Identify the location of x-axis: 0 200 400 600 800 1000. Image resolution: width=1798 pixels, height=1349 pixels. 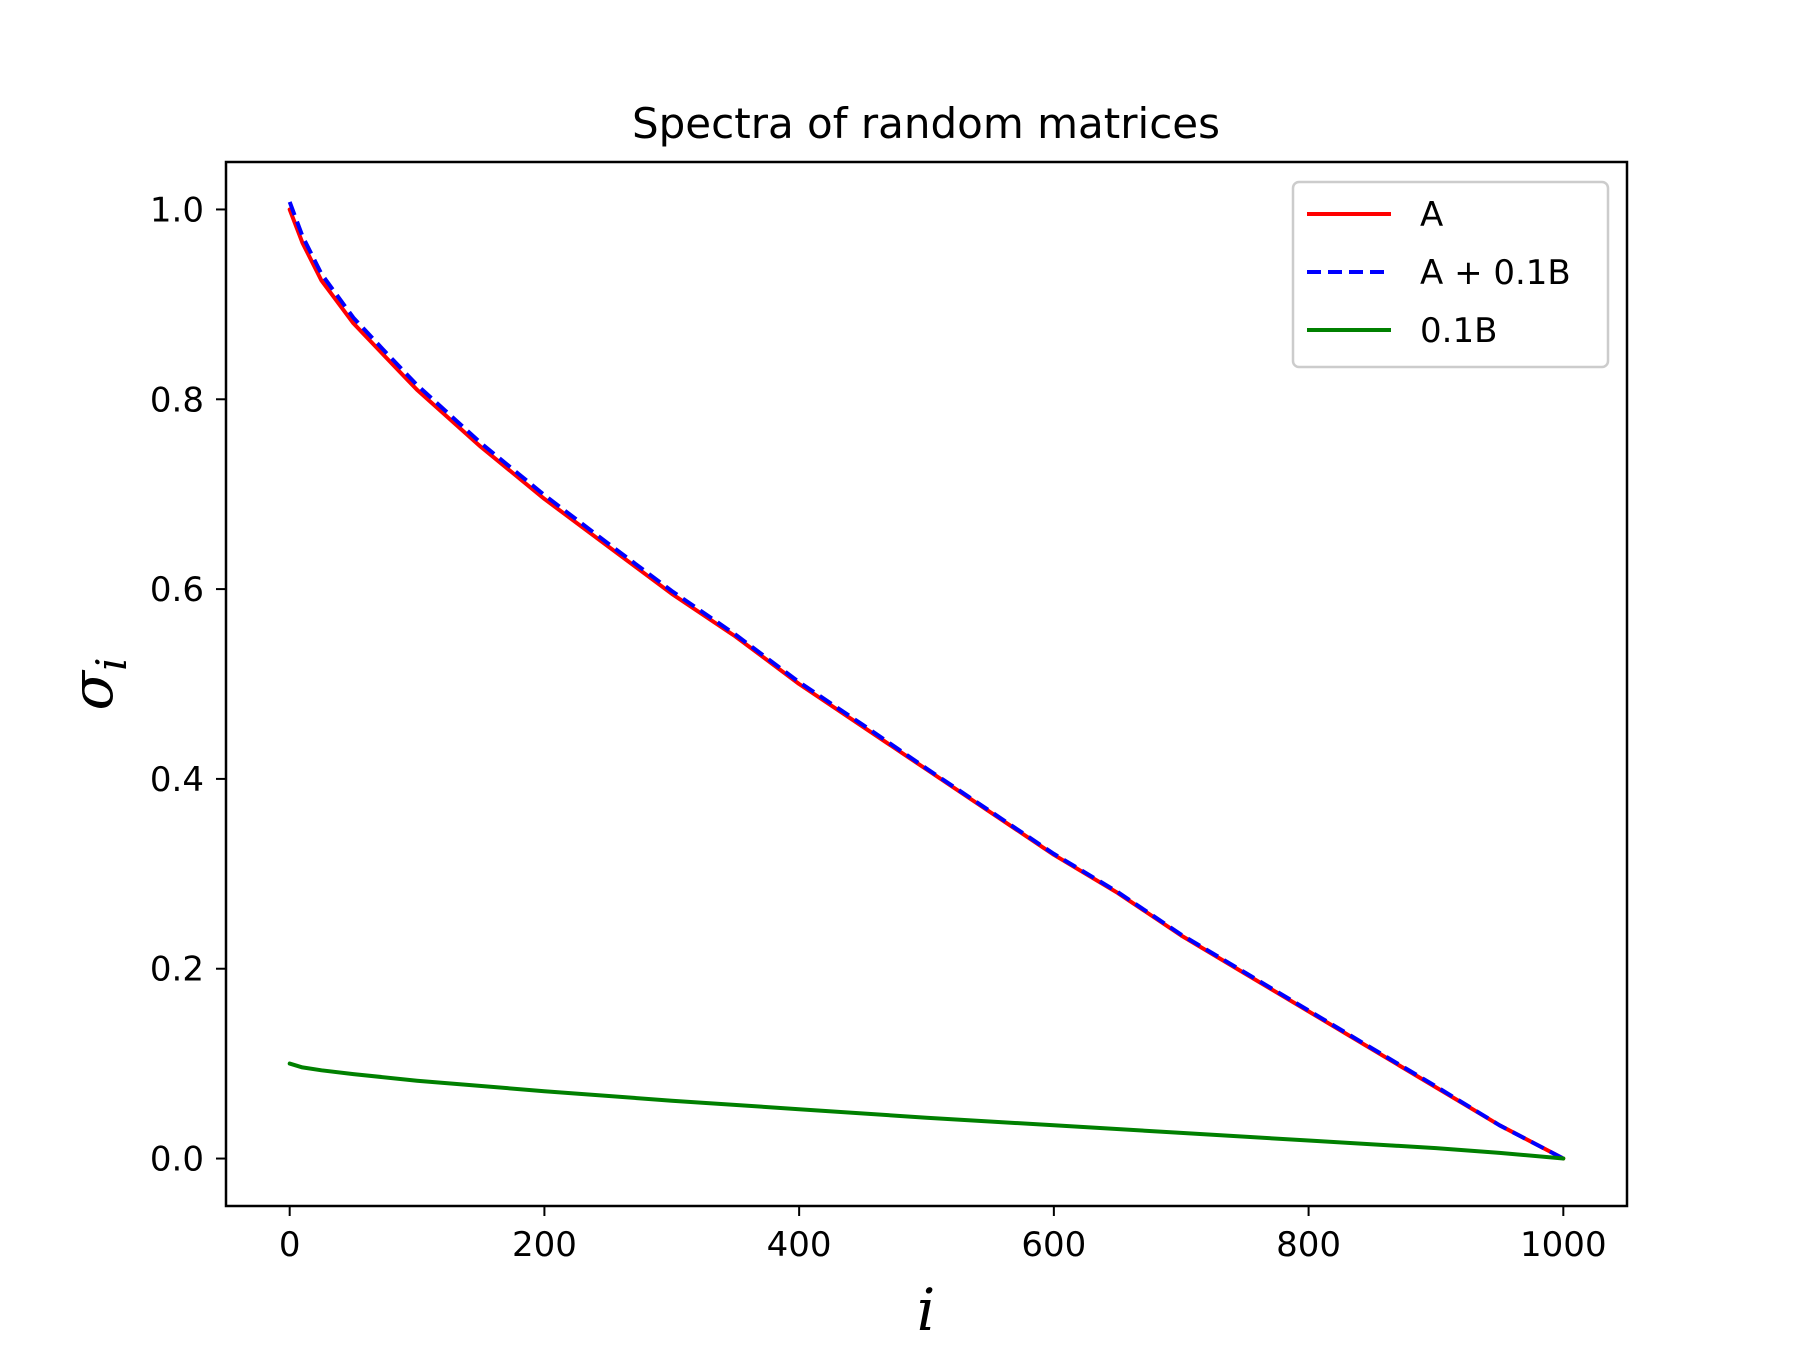
(943, 1235).